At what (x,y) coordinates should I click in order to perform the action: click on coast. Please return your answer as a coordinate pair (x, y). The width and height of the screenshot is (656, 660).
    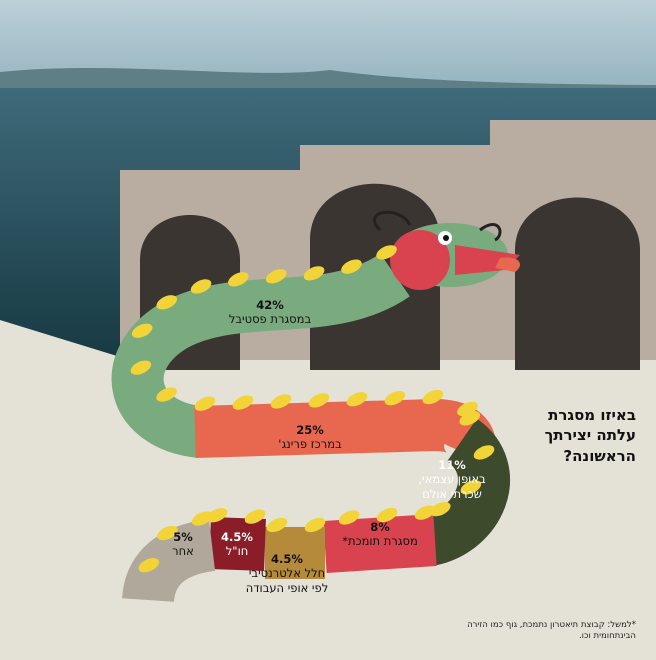
    Looking at the image, I should click on (328, 80).